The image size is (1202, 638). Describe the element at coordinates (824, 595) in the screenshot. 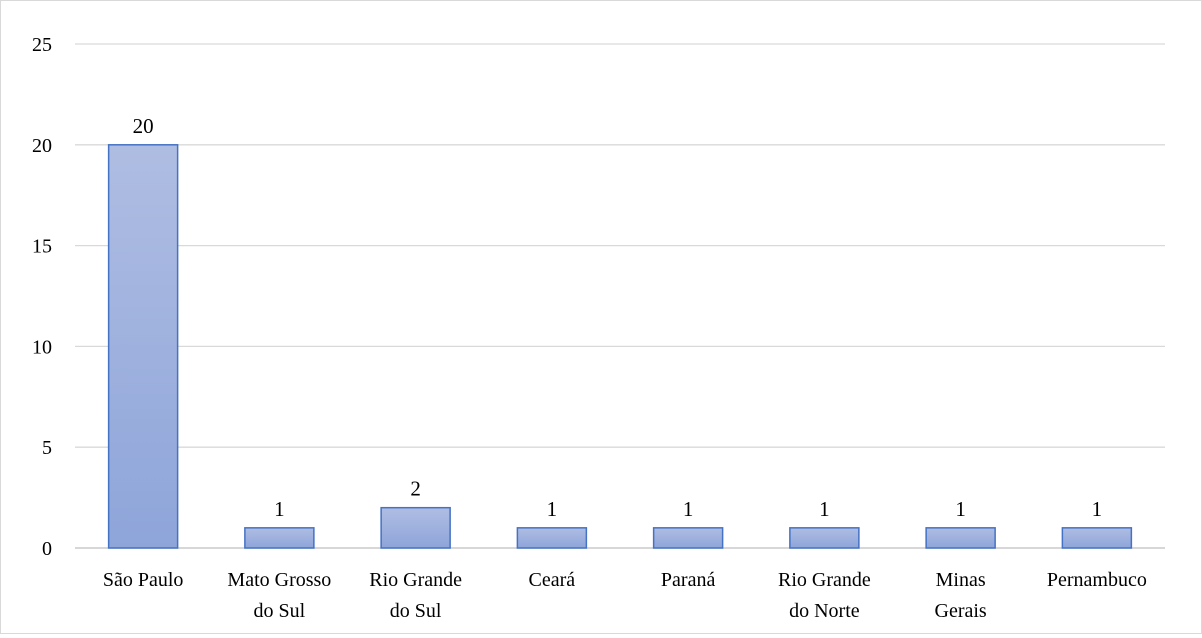

I see `x-category-label: Rio Grande do Norte` at that location.